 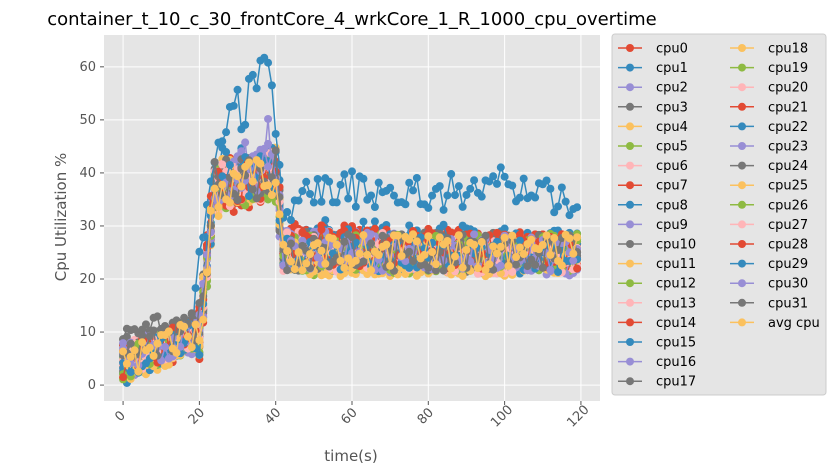 What do you see at coordinates (197, 416) in the screenshot?
I see `x-tick-label: 20` at bounding box center [197, 416].